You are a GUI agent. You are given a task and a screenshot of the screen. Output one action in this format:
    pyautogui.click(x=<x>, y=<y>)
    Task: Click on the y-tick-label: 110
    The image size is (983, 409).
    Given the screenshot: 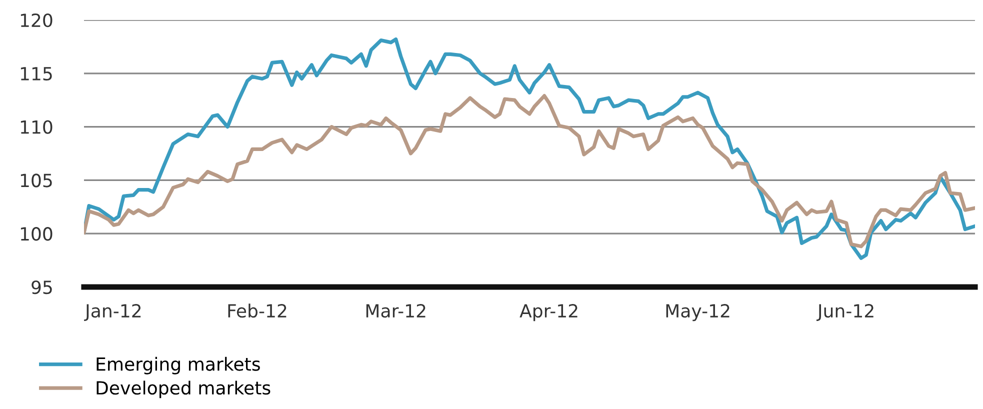 What is the action you would take?
    pyautogui.click(x=36, y=127)
    